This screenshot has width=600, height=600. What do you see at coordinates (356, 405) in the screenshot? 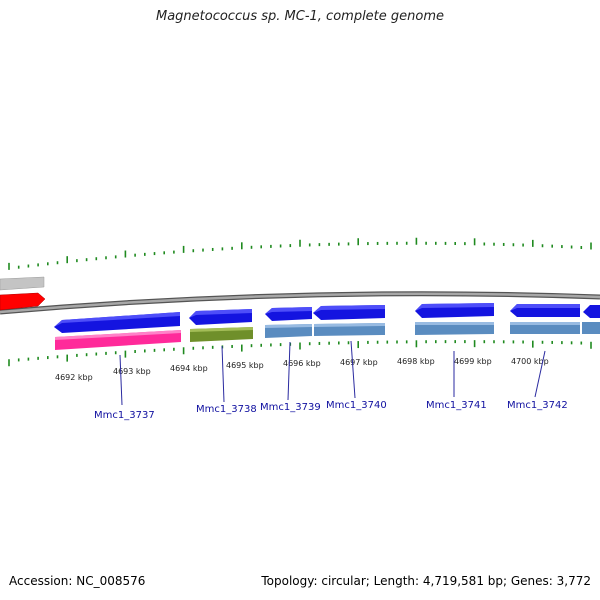
I see `gene-label: Mmc1_3740` at bounding box center [356, 405].